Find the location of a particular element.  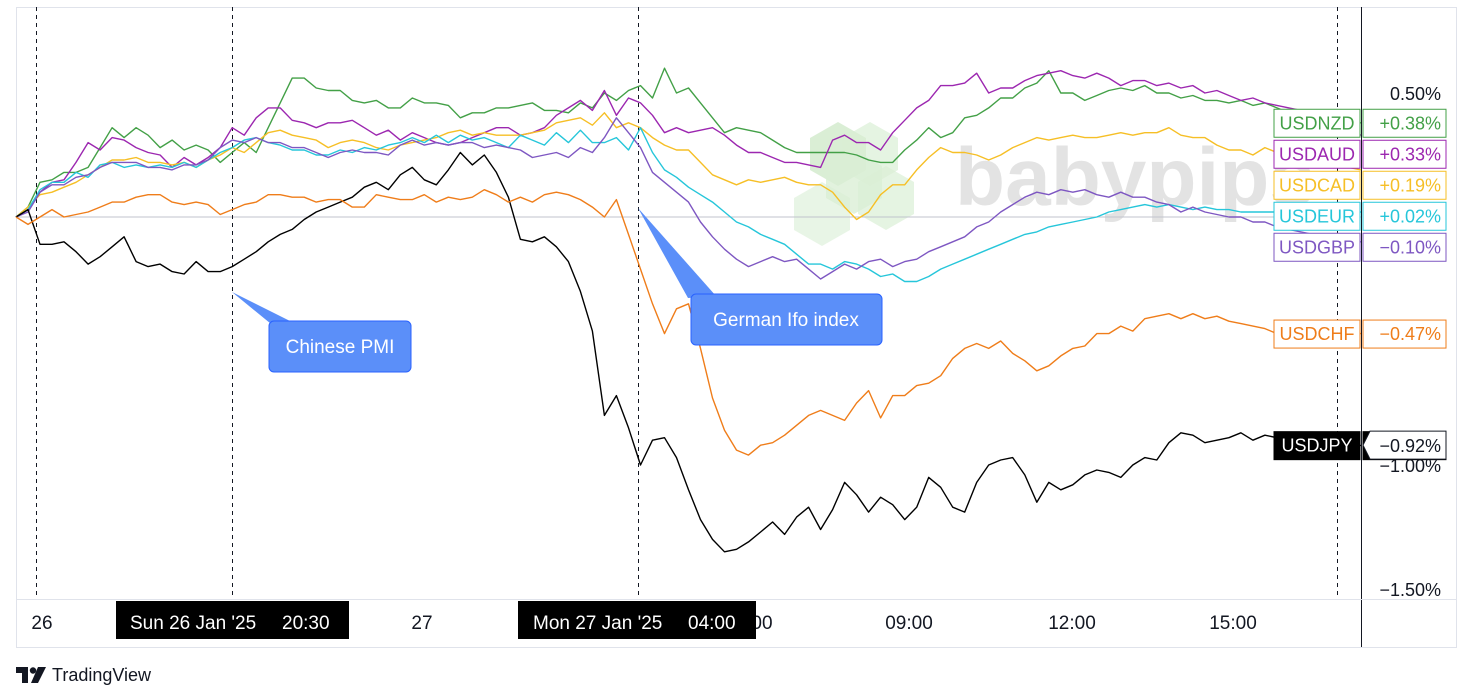

price-marker-box is located at coordinates (1404, 445).